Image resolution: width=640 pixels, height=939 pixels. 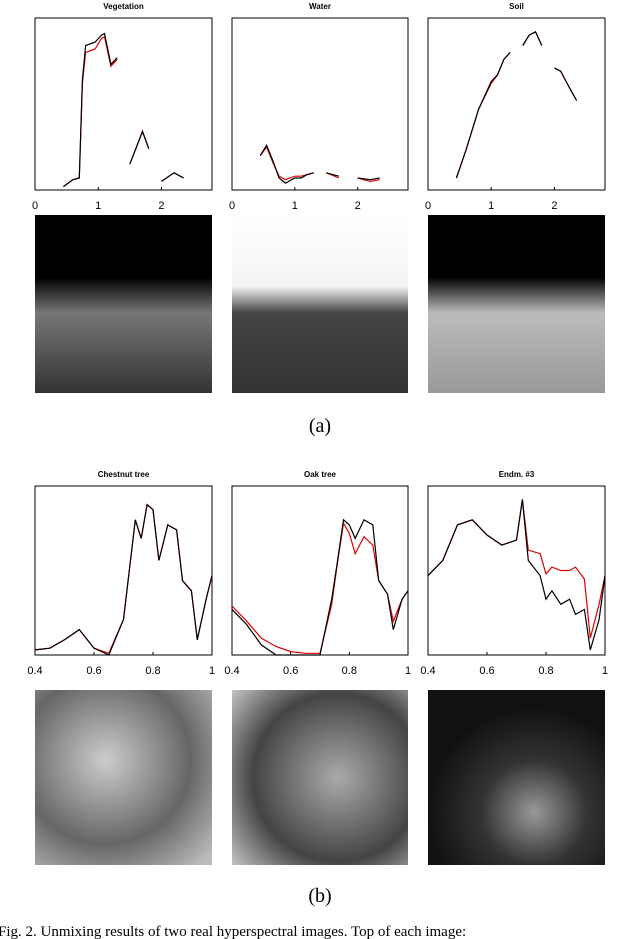 I want to click on chart-title: Vegetation, so click(x=123, y=6).